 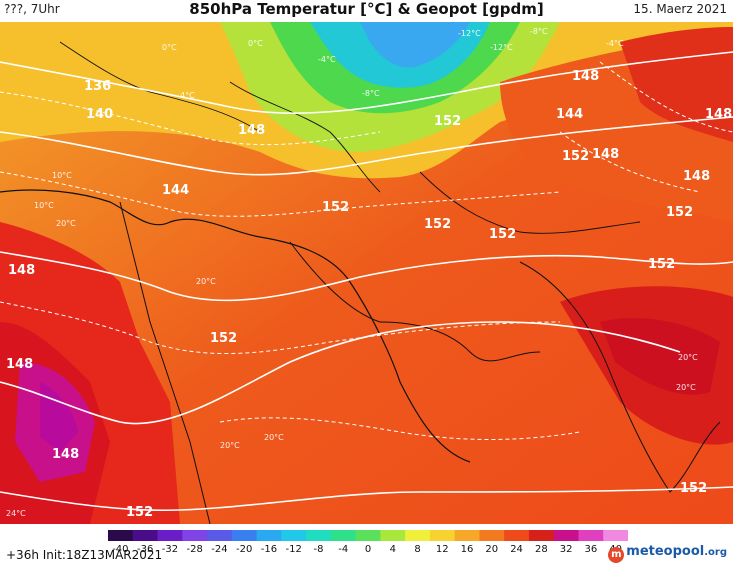 I want to click on temp-label: 4°C, so click(x=187, y=95).